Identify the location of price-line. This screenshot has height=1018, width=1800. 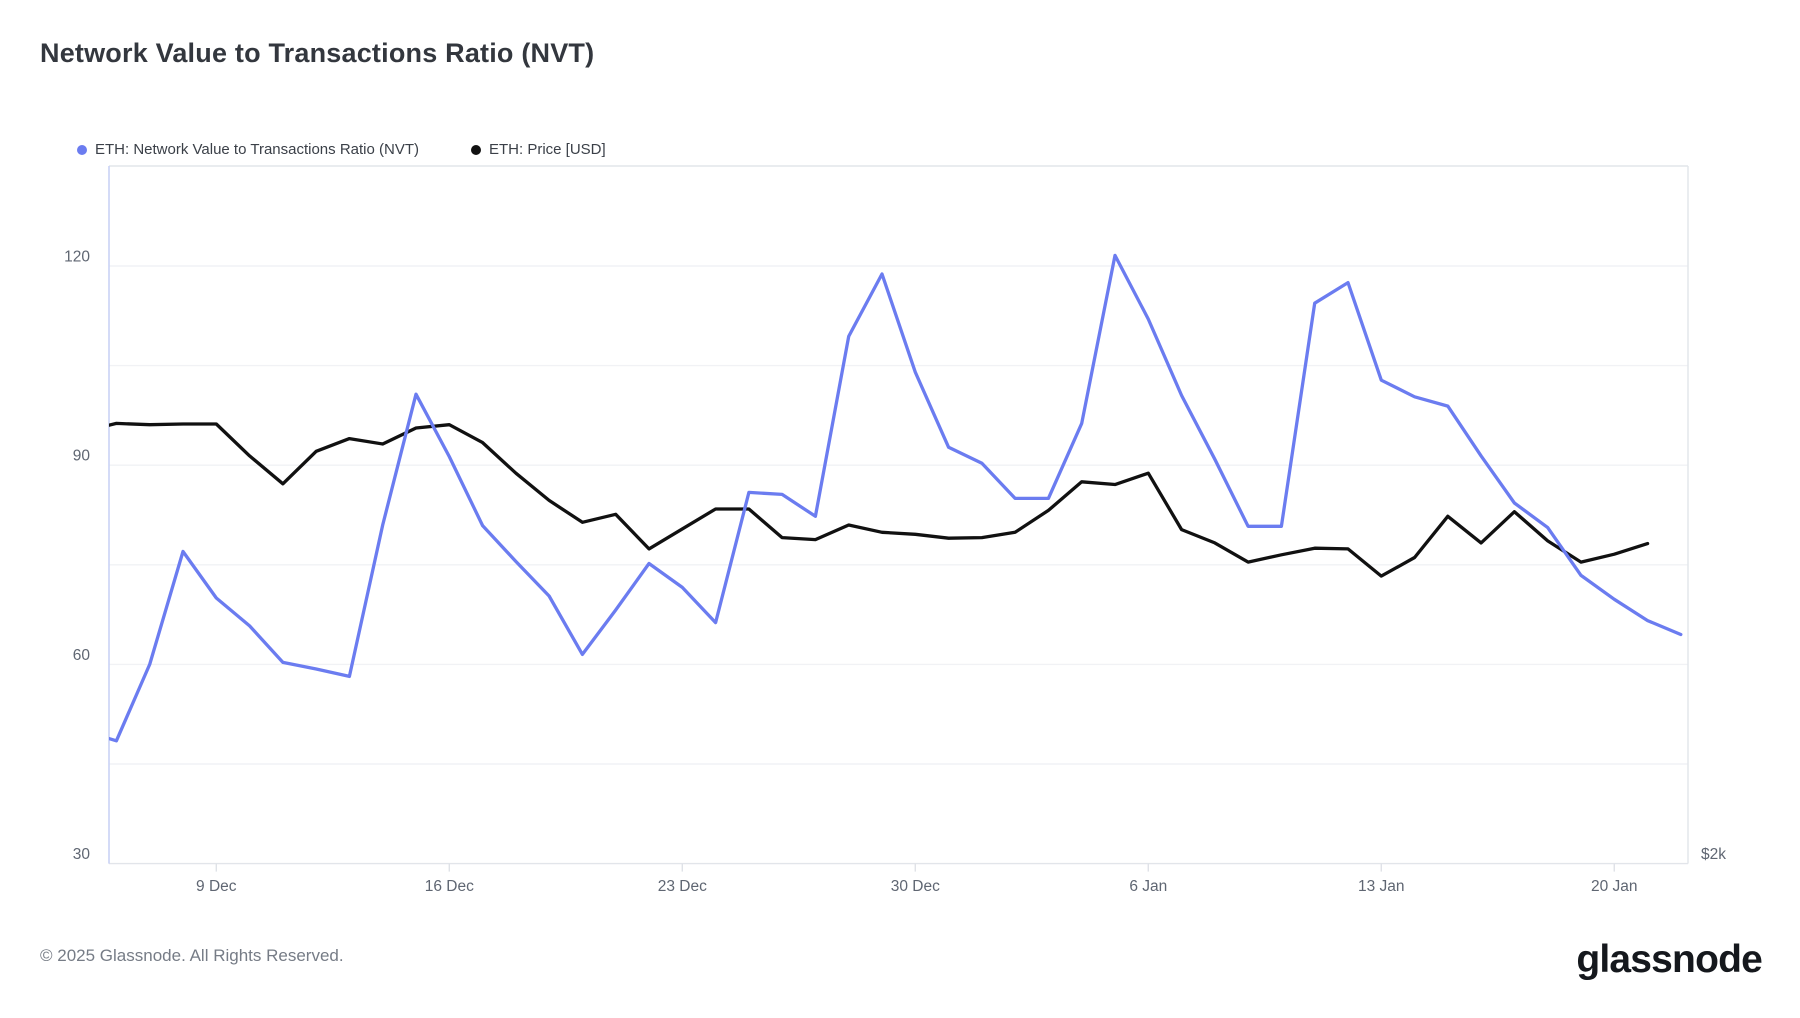
(879, 499).